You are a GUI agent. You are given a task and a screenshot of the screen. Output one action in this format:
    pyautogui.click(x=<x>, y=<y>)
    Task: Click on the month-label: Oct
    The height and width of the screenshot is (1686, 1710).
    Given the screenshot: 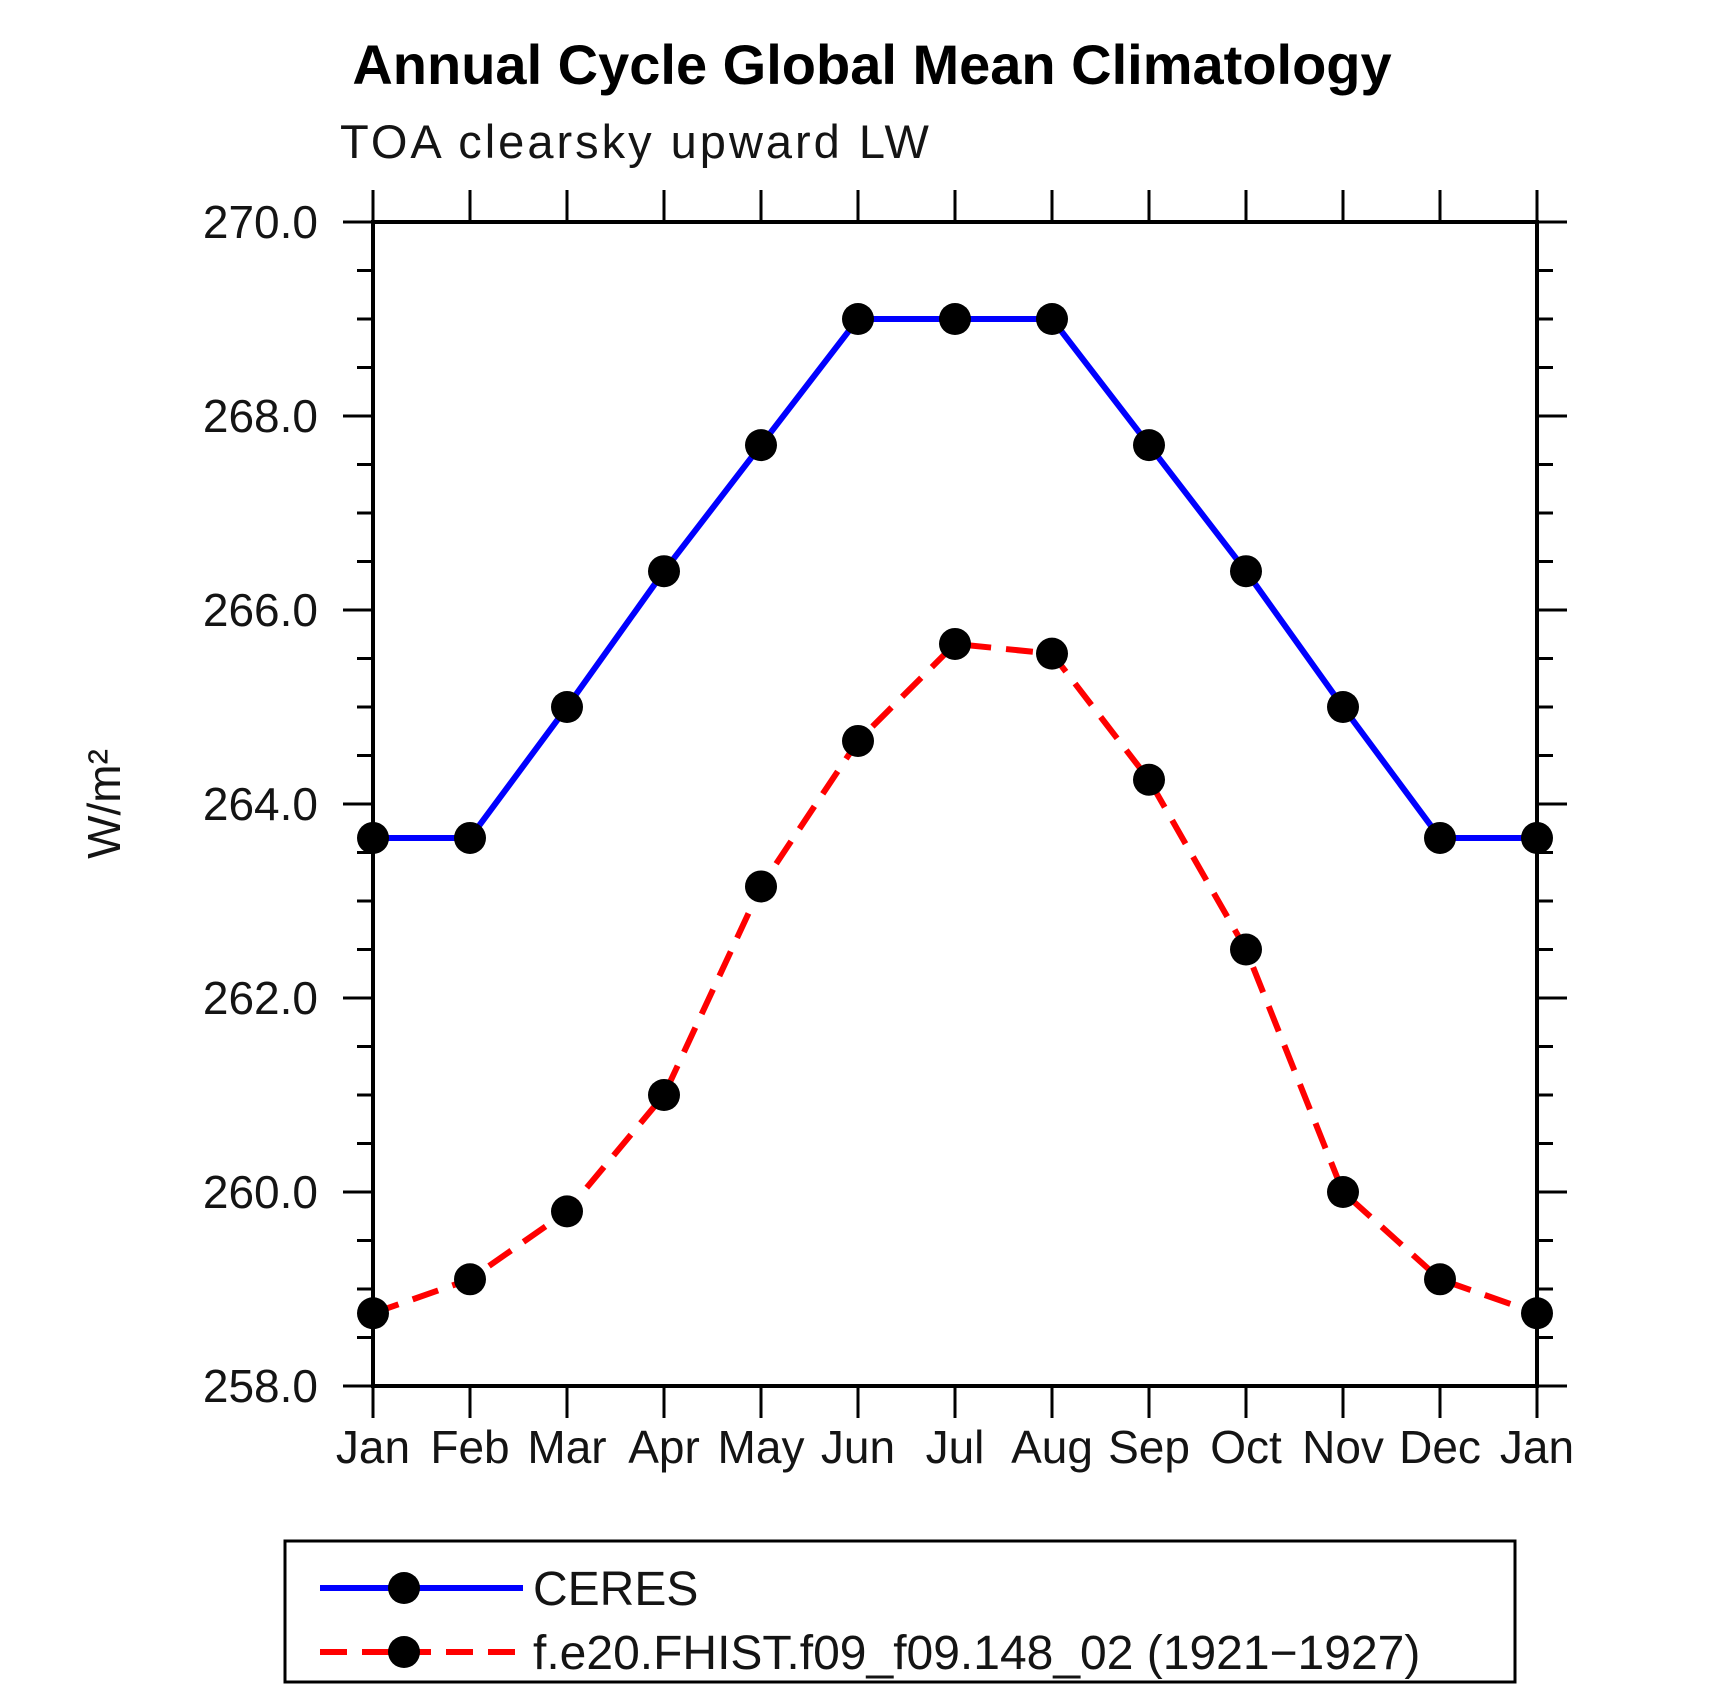 What is the action you would take?
    pyautogui.click(x=1246, y=1447)
    